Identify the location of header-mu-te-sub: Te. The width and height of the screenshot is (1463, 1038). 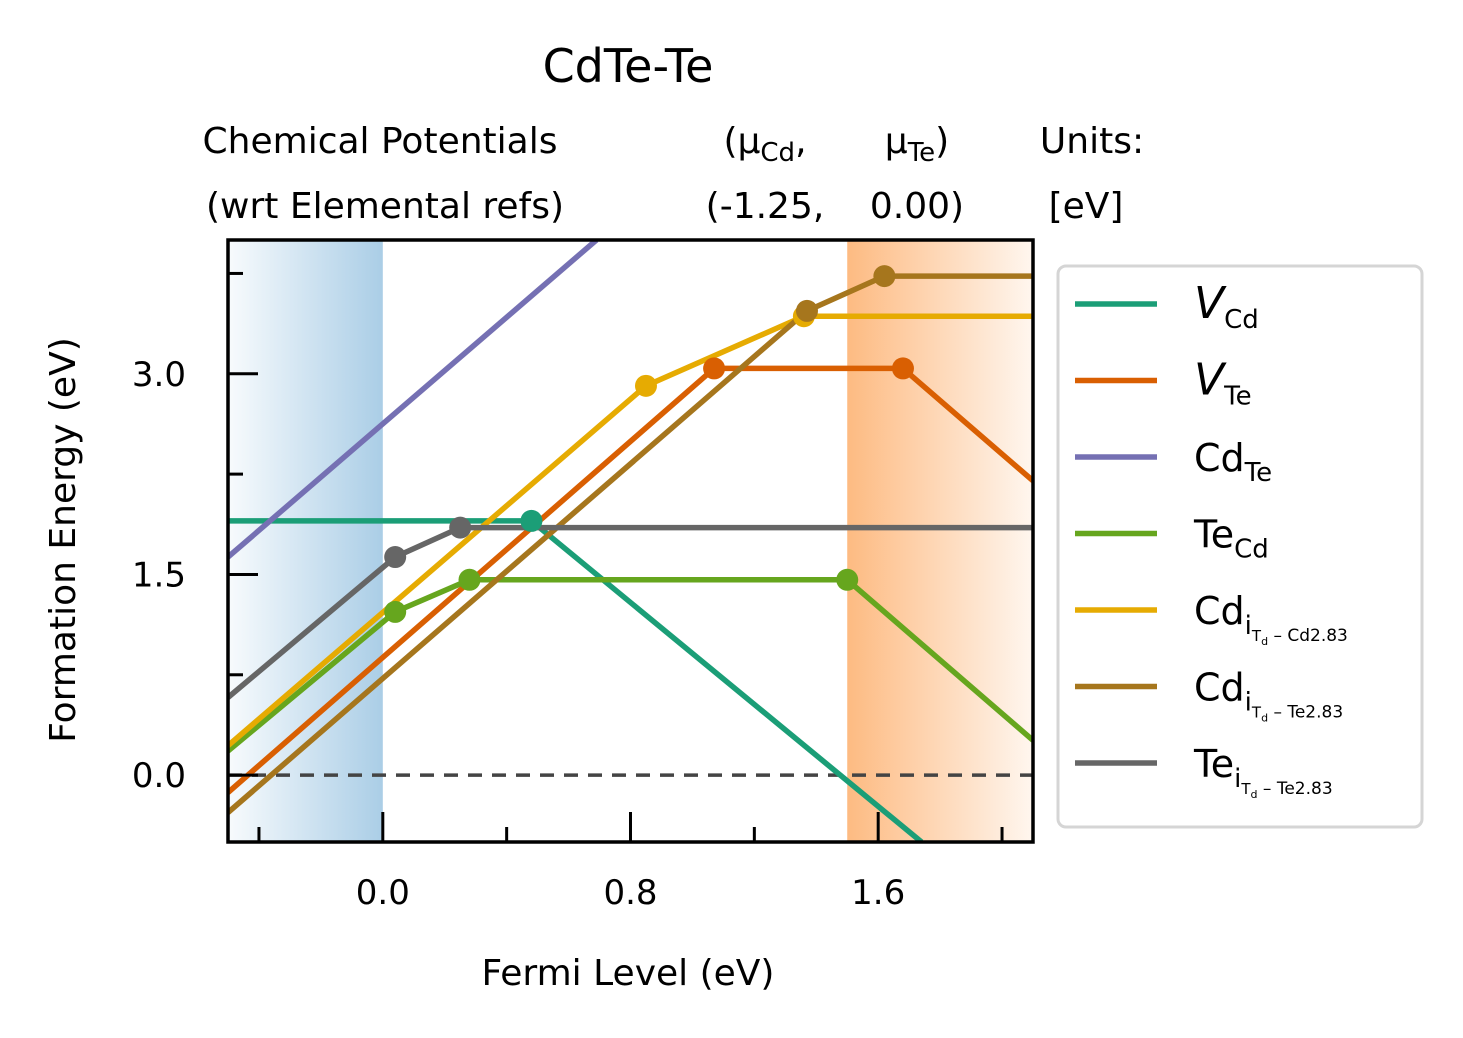
(921, 153).